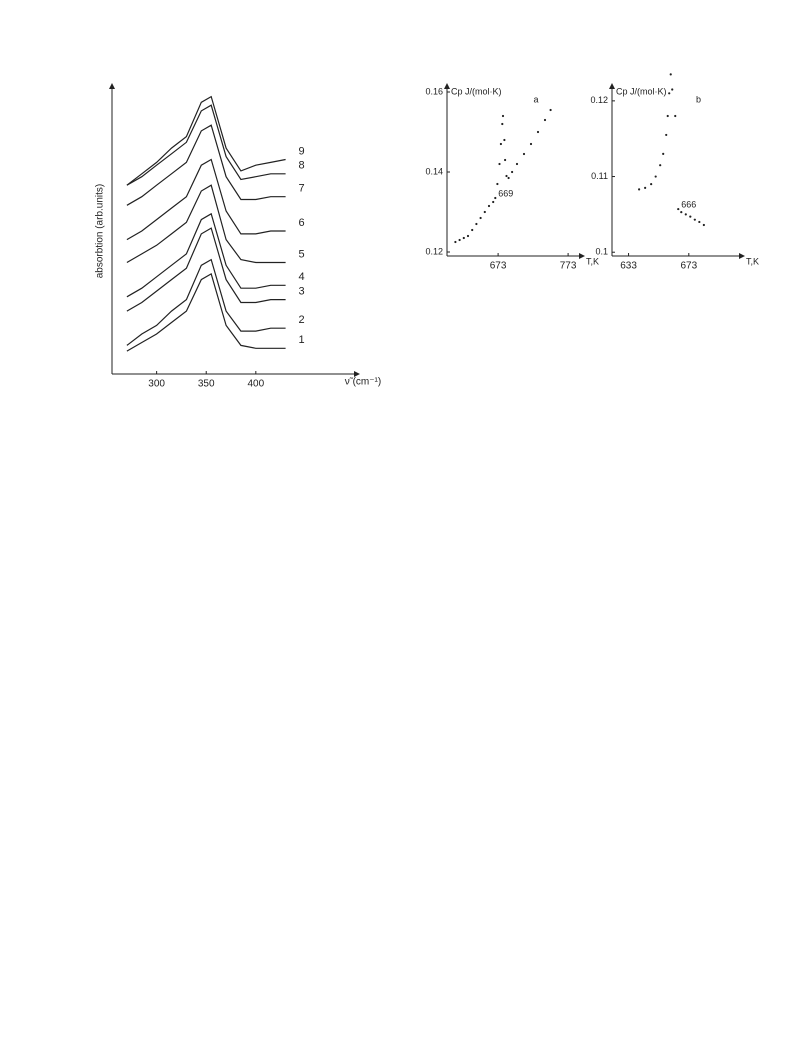  What do you see at coordinates (688, 204) in the screenshot?
I see `annotation: 666` at bounding box center [688, 204].